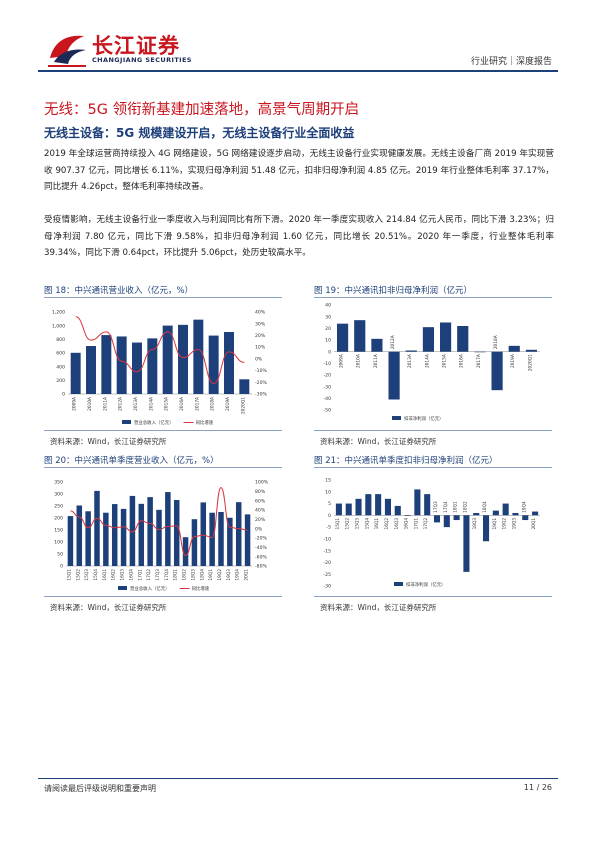  I want to click on x-tick-label: 19Q1, so click(211, 575).